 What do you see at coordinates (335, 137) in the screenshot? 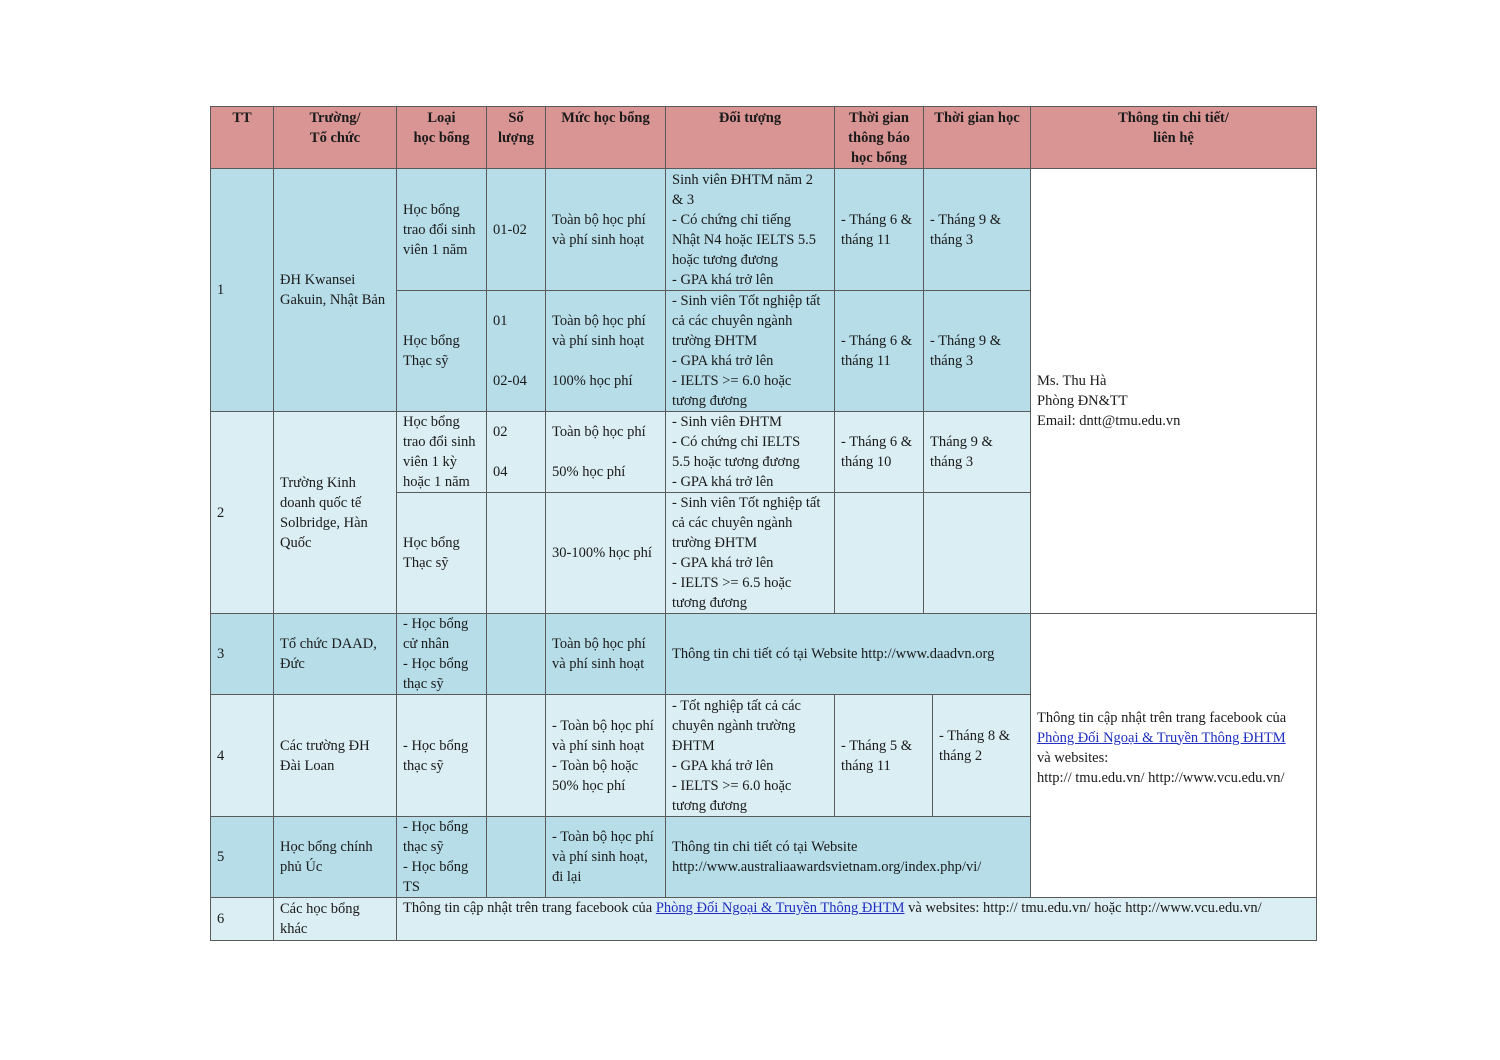
I see `header-school: Trường/ Tổ chức` at bounding box center [335, 137].